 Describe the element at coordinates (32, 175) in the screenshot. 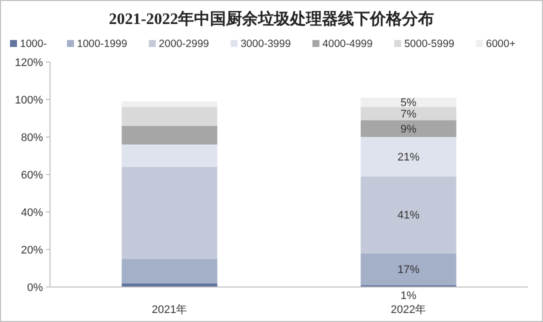

I see `y-tick-label: 60%` at that location.